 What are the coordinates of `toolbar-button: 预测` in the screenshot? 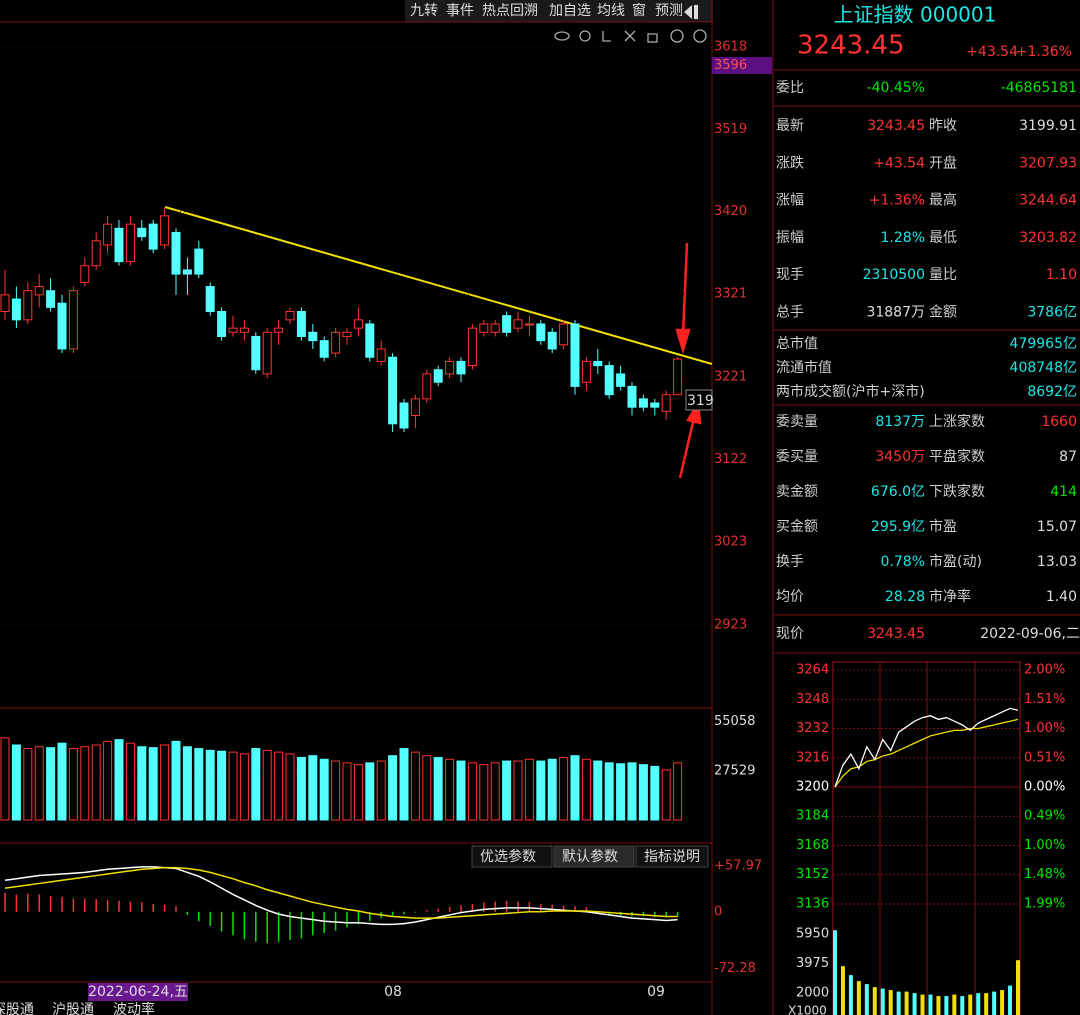 It's located at (669, 11).